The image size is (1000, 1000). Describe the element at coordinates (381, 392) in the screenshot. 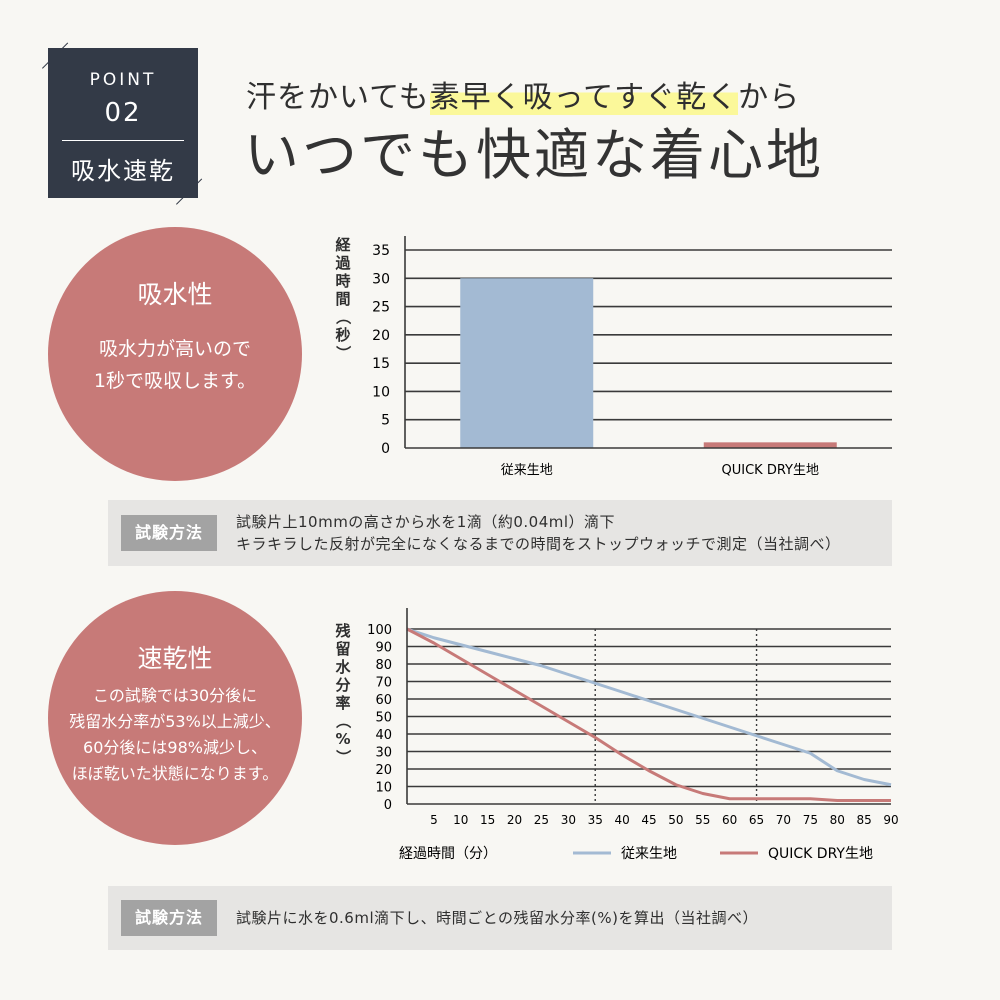

I see `bar-chart-ytick: 10` at that location.